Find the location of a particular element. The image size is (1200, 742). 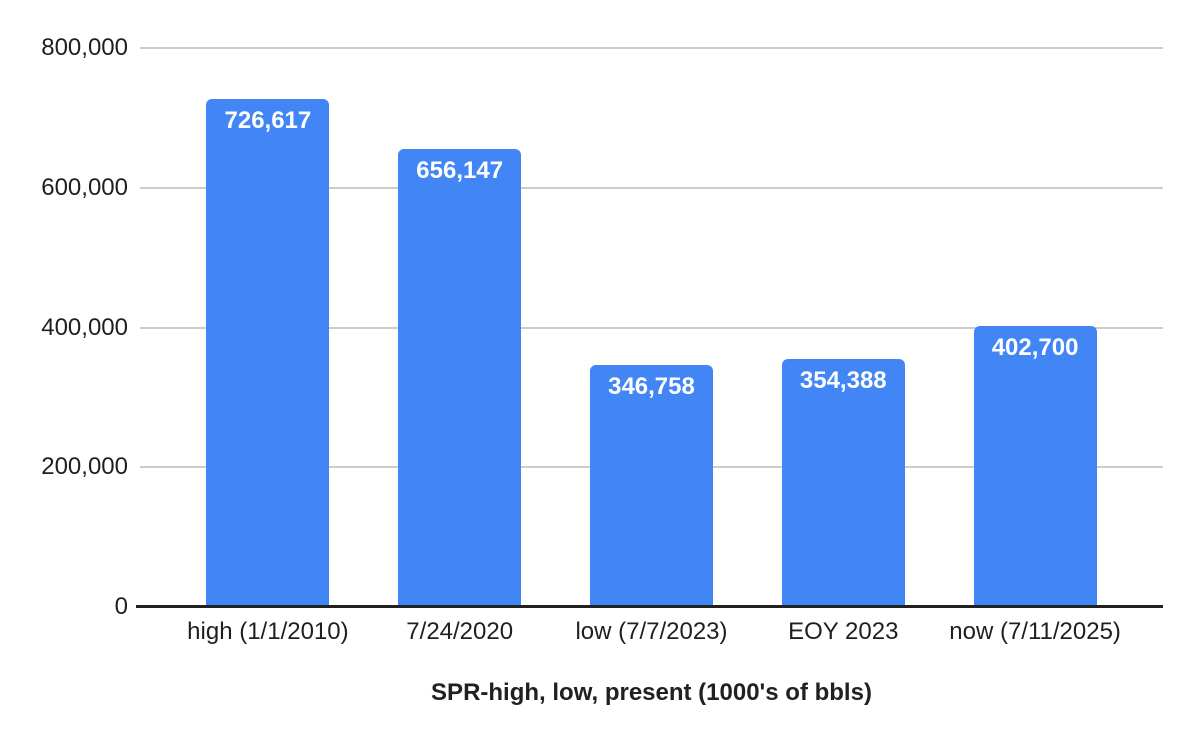

bar: 346,758 is located at coordinates (651, 485).